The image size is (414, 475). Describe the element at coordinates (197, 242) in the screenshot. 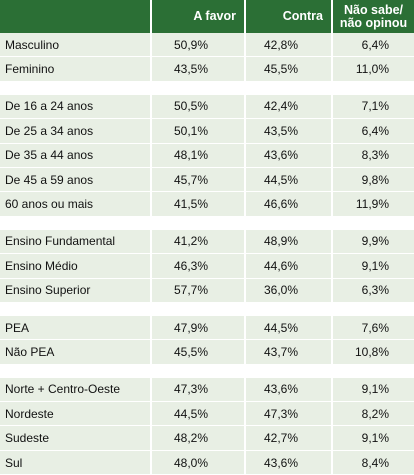

I see `a-favor-value: 41,2%` at that location.